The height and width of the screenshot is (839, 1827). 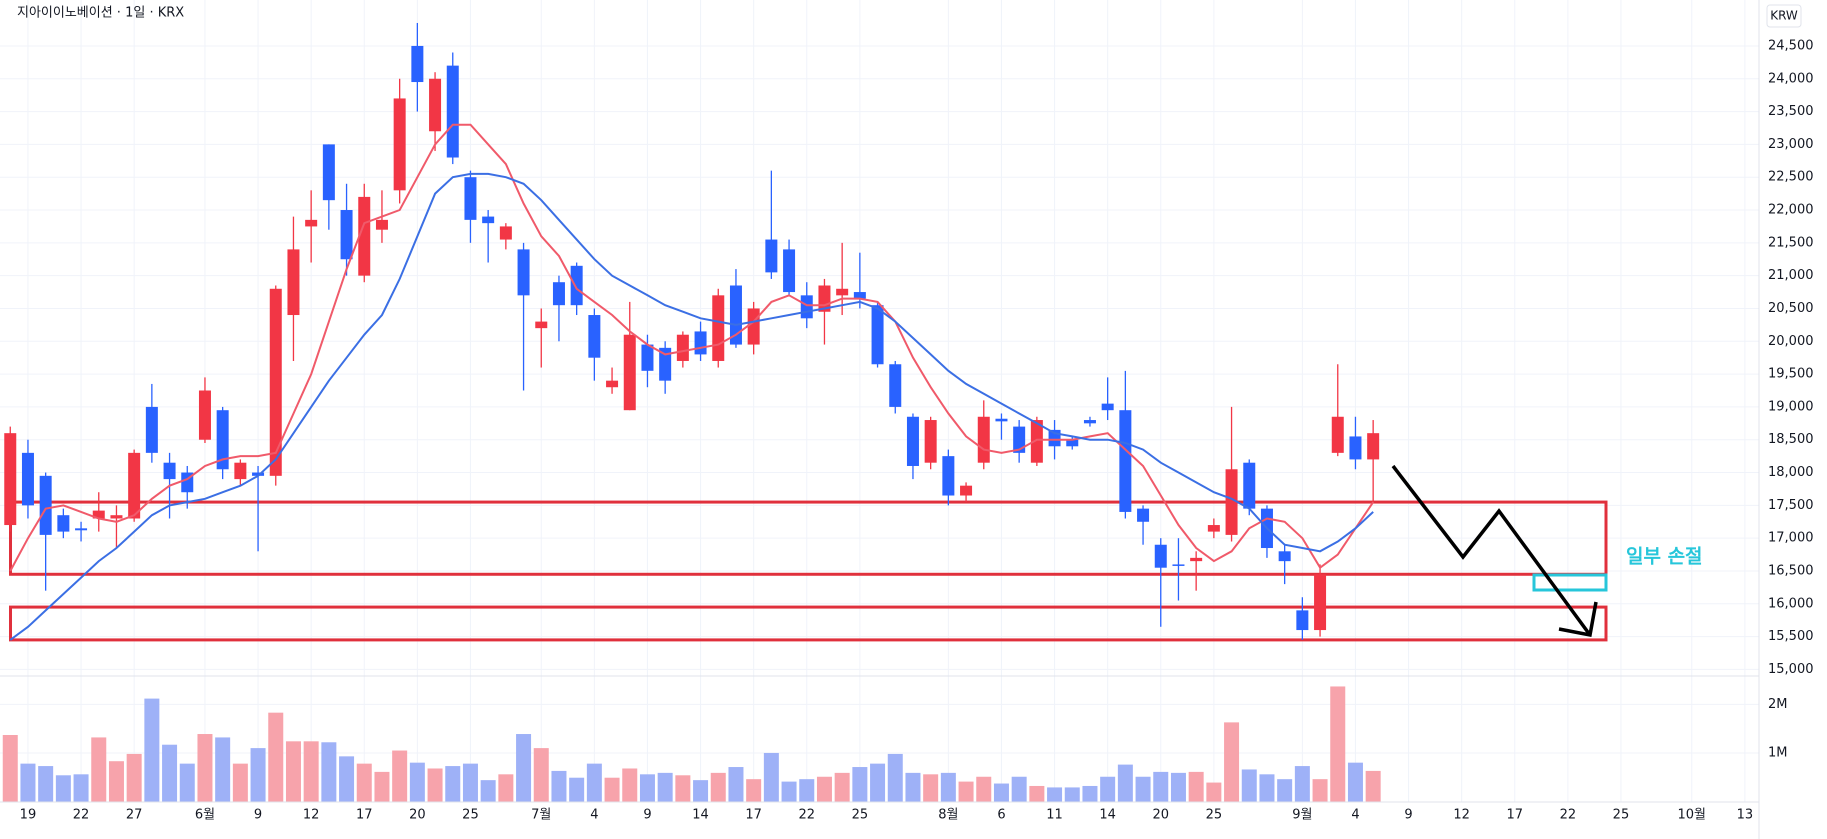 I want to click on y-tick-label: 15,500, so click(x=1791, y=636).